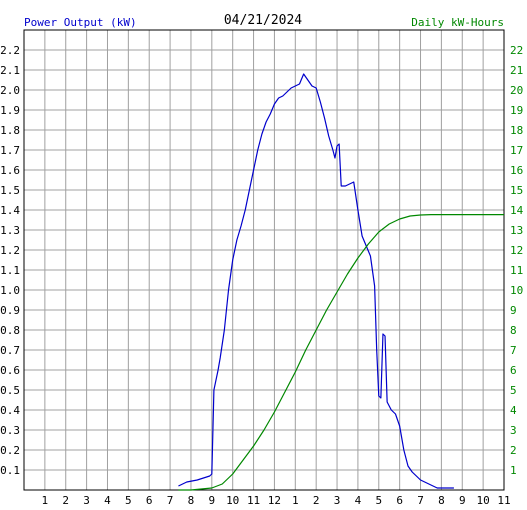 The image size is (527, 510). Describe the element at coordinates (516, 150) in the screenshot. I see `y-right-tick-label: 17` at that location.